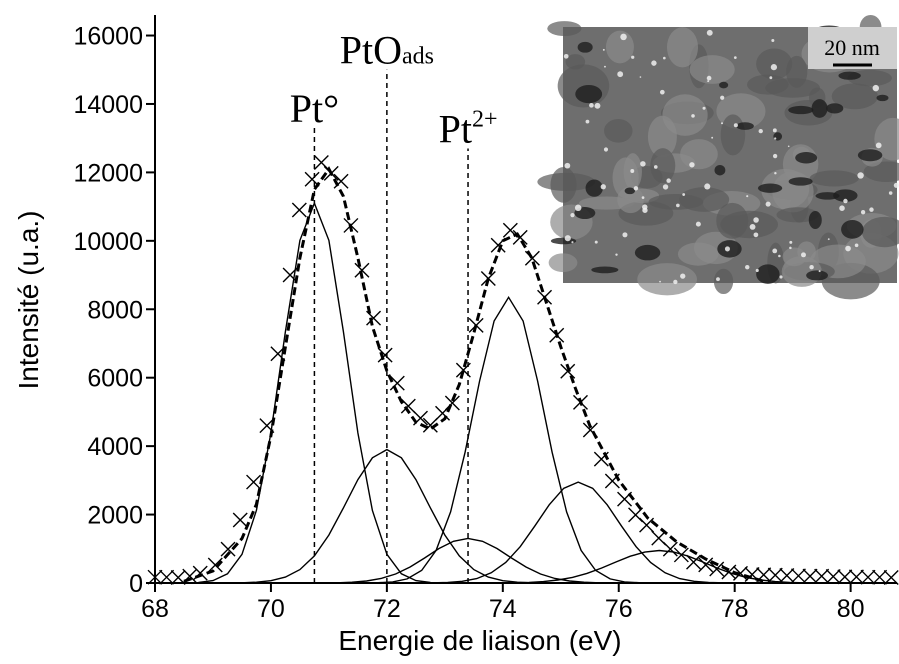  I want to click on y-axis-label: Intensité (u.a.), so click(28, 300).